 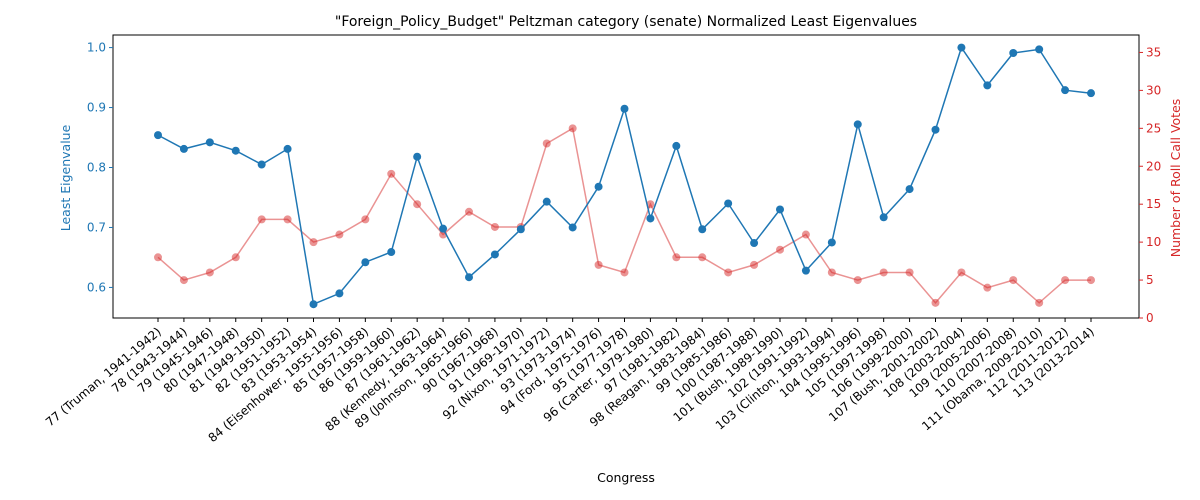 What do you see at coordinates (1153, 204) in the screenshot?
I see `y-right-tick-label: 15` at bounding box center [1153, 204].